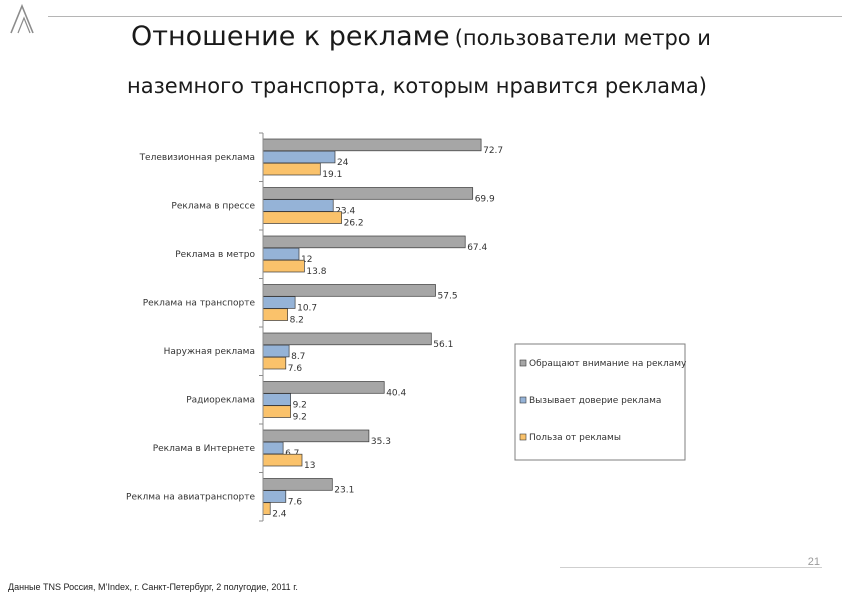 The height and width of the screenshot is (595, 842). Describe the element at coordinates (813, 562) in the screenshot. I see `page-number: 21` at that location.